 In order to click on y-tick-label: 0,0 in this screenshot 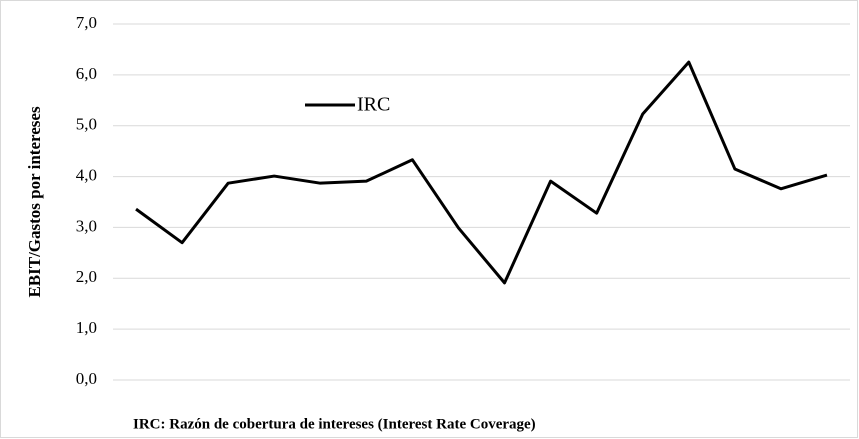, I will do `click(86, 378)`.